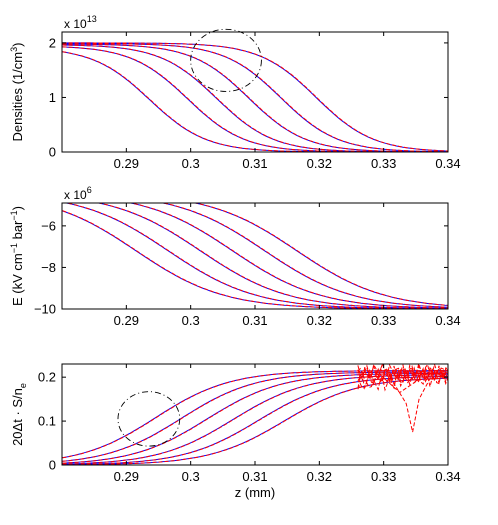 Image resolution: width=498 pixels, height=525 pixels. What do you see at coordinates (52, 97) in the screenshot?
I see `y-tick-label: 1` at bounding box center [52, 97].